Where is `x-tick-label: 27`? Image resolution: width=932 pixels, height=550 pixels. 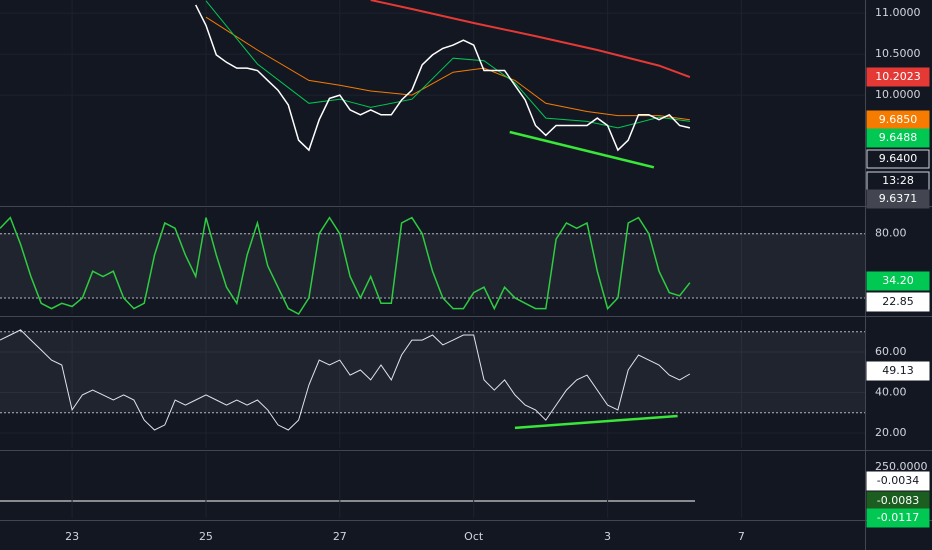
x-tick-label: 27 is located at coordinates (340, 536).